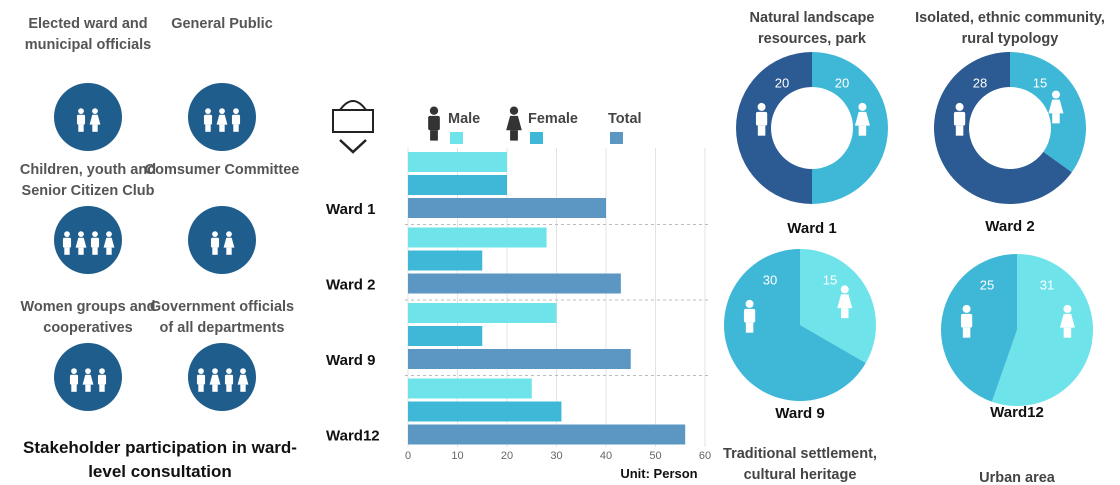 The image size is (1120, 485). What do you see at coordinates (1010, 226) in the screenshot?
I see `pie-title: Ward 2` at bounding box center [1010, 226].